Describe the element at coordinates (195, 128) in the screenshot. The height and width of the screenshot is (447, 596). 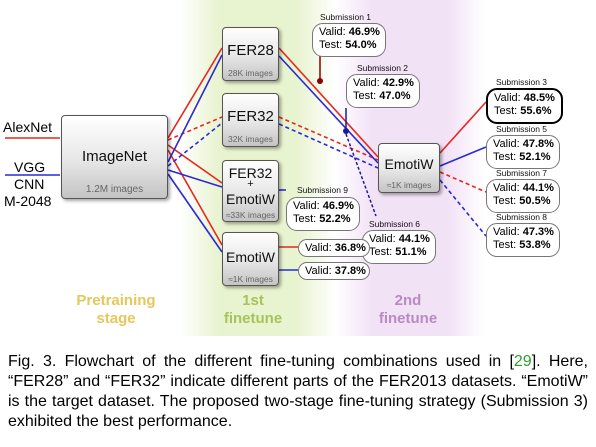
I see `edge-imagenet-fer32-red` at that location.